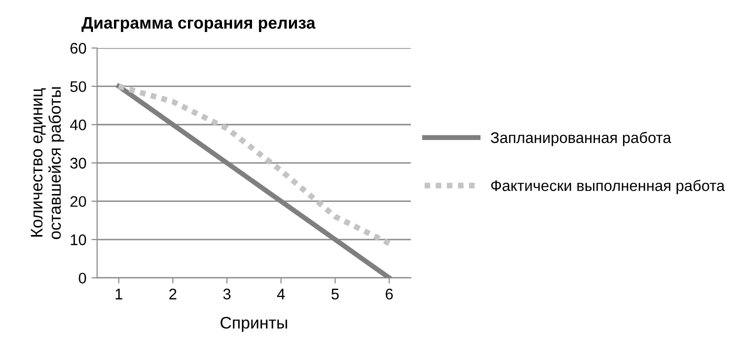 This screenshot has width=747, height=343. I want to click on x-tick-label: 4, so click(281, 294).